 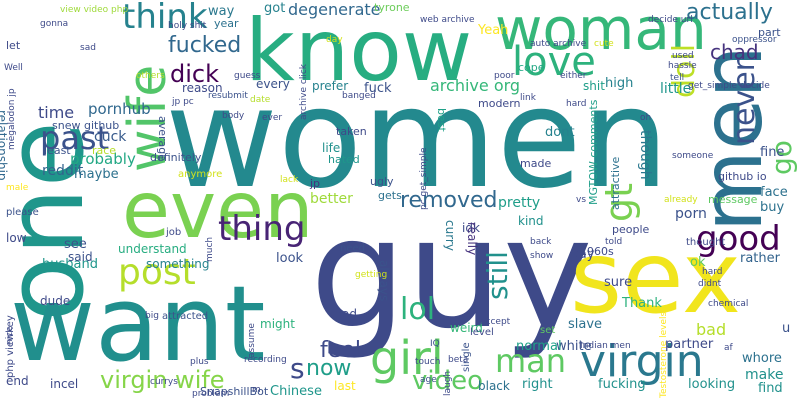 What do you see at coordinates (315, 183) in the screenshot?
I see `word: jp` at bounding box center [315, 183].